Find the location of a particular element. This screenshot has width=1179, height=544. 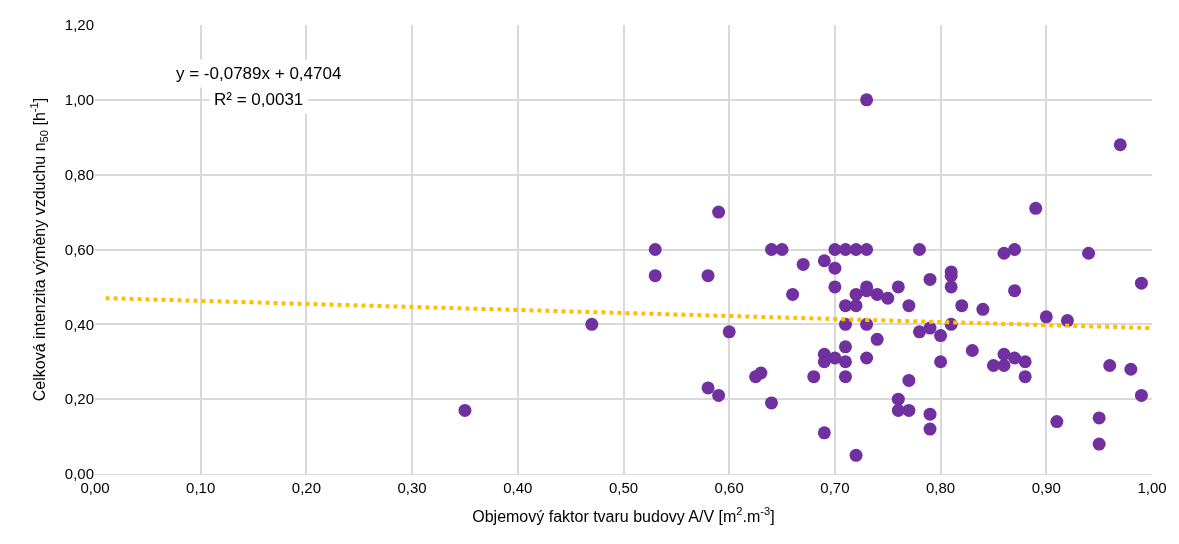

x-tick-label: 0,20 is located at coordinates (306, 487).